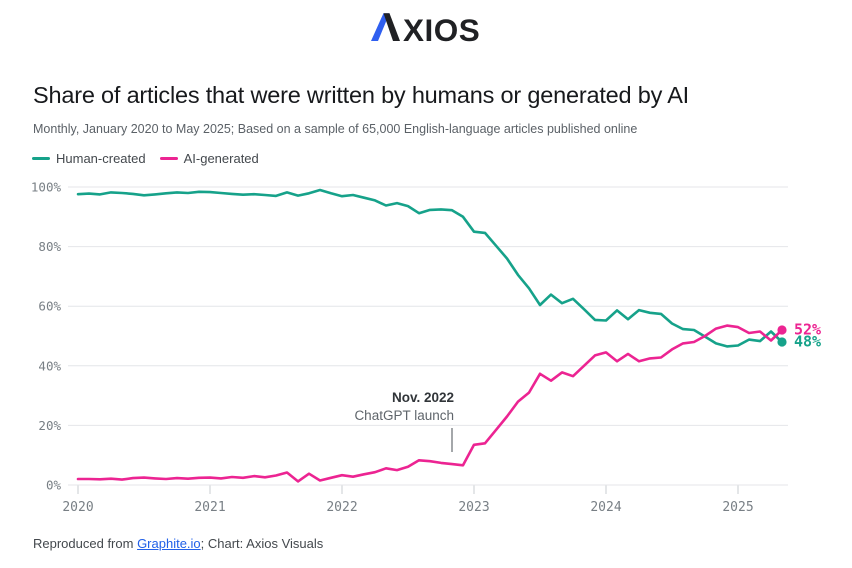 Image resolution: width=852 pixels, height=568 pixels. I want to click on legend-label-human-created: Human-created, so click(101, 158).